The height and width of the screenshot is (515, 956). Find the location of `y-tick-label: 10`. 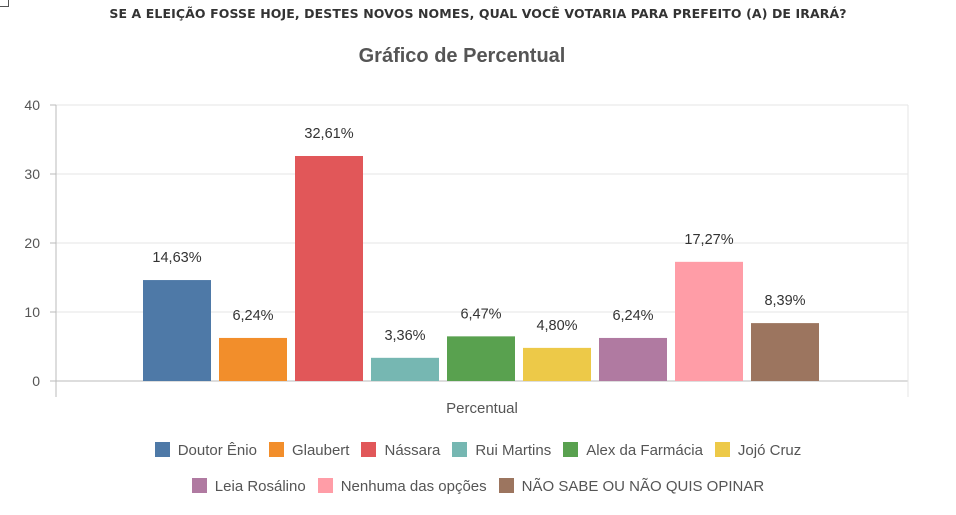

y-tick-label: 10 is located at coordinates (32, 312).